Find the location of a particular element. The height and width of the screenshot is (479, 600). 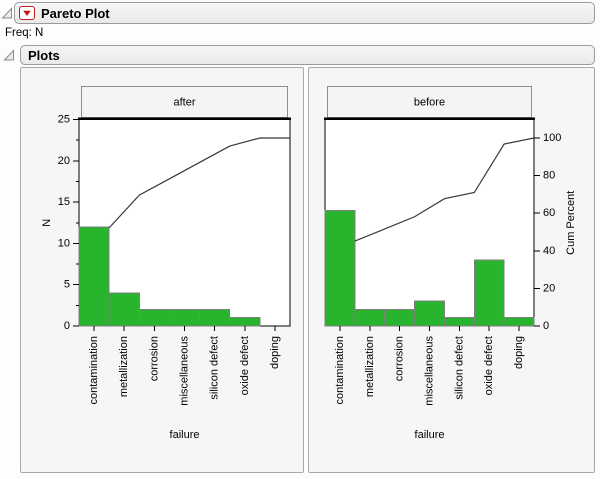

y2-axis-title: Cum Percent is located at coordinates (571, 223).